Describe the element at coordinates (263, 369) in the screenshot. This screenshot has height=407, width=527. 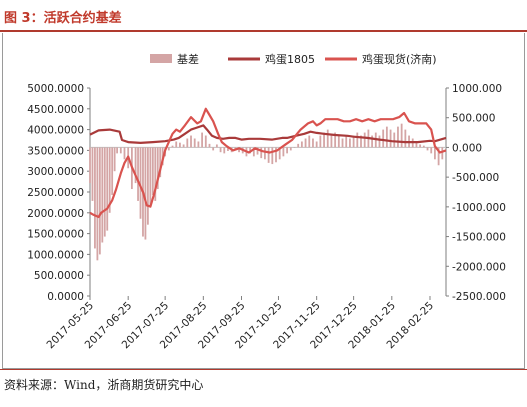
I see `source-rule` at that location.